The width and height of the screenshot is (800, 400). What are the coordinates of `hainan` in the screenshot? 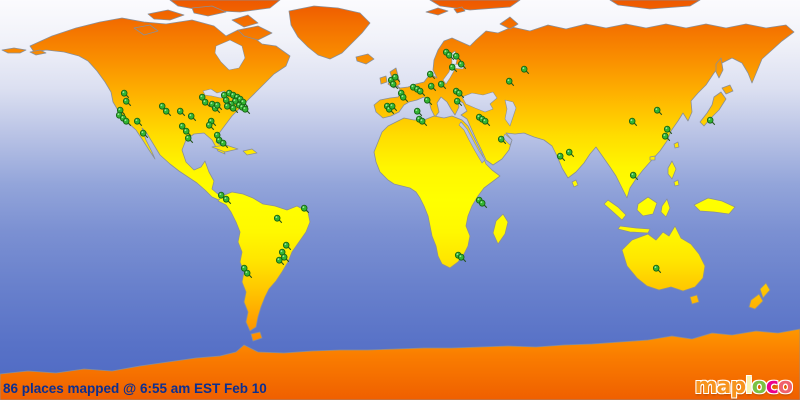 It's located at (652, 158).